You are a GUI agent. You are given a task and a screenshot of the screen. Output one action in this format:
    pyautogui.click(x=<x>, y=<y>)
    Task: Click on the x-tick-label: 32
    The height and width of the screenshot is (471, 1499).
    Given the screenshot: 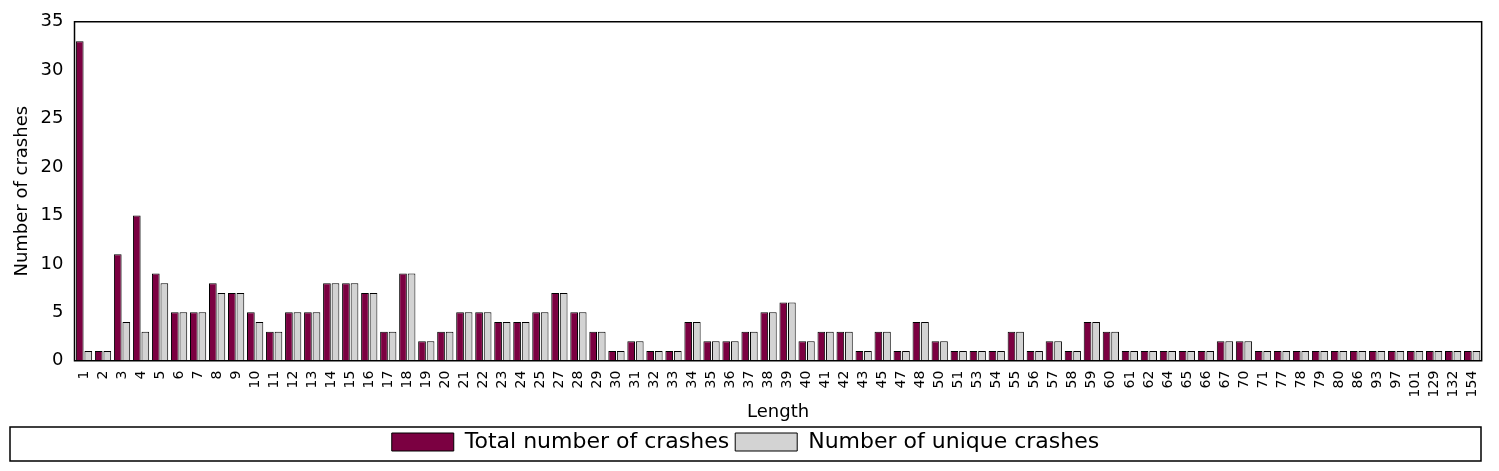 What is the action you would take?
    pyautogui.click(x=653, y=379)
    